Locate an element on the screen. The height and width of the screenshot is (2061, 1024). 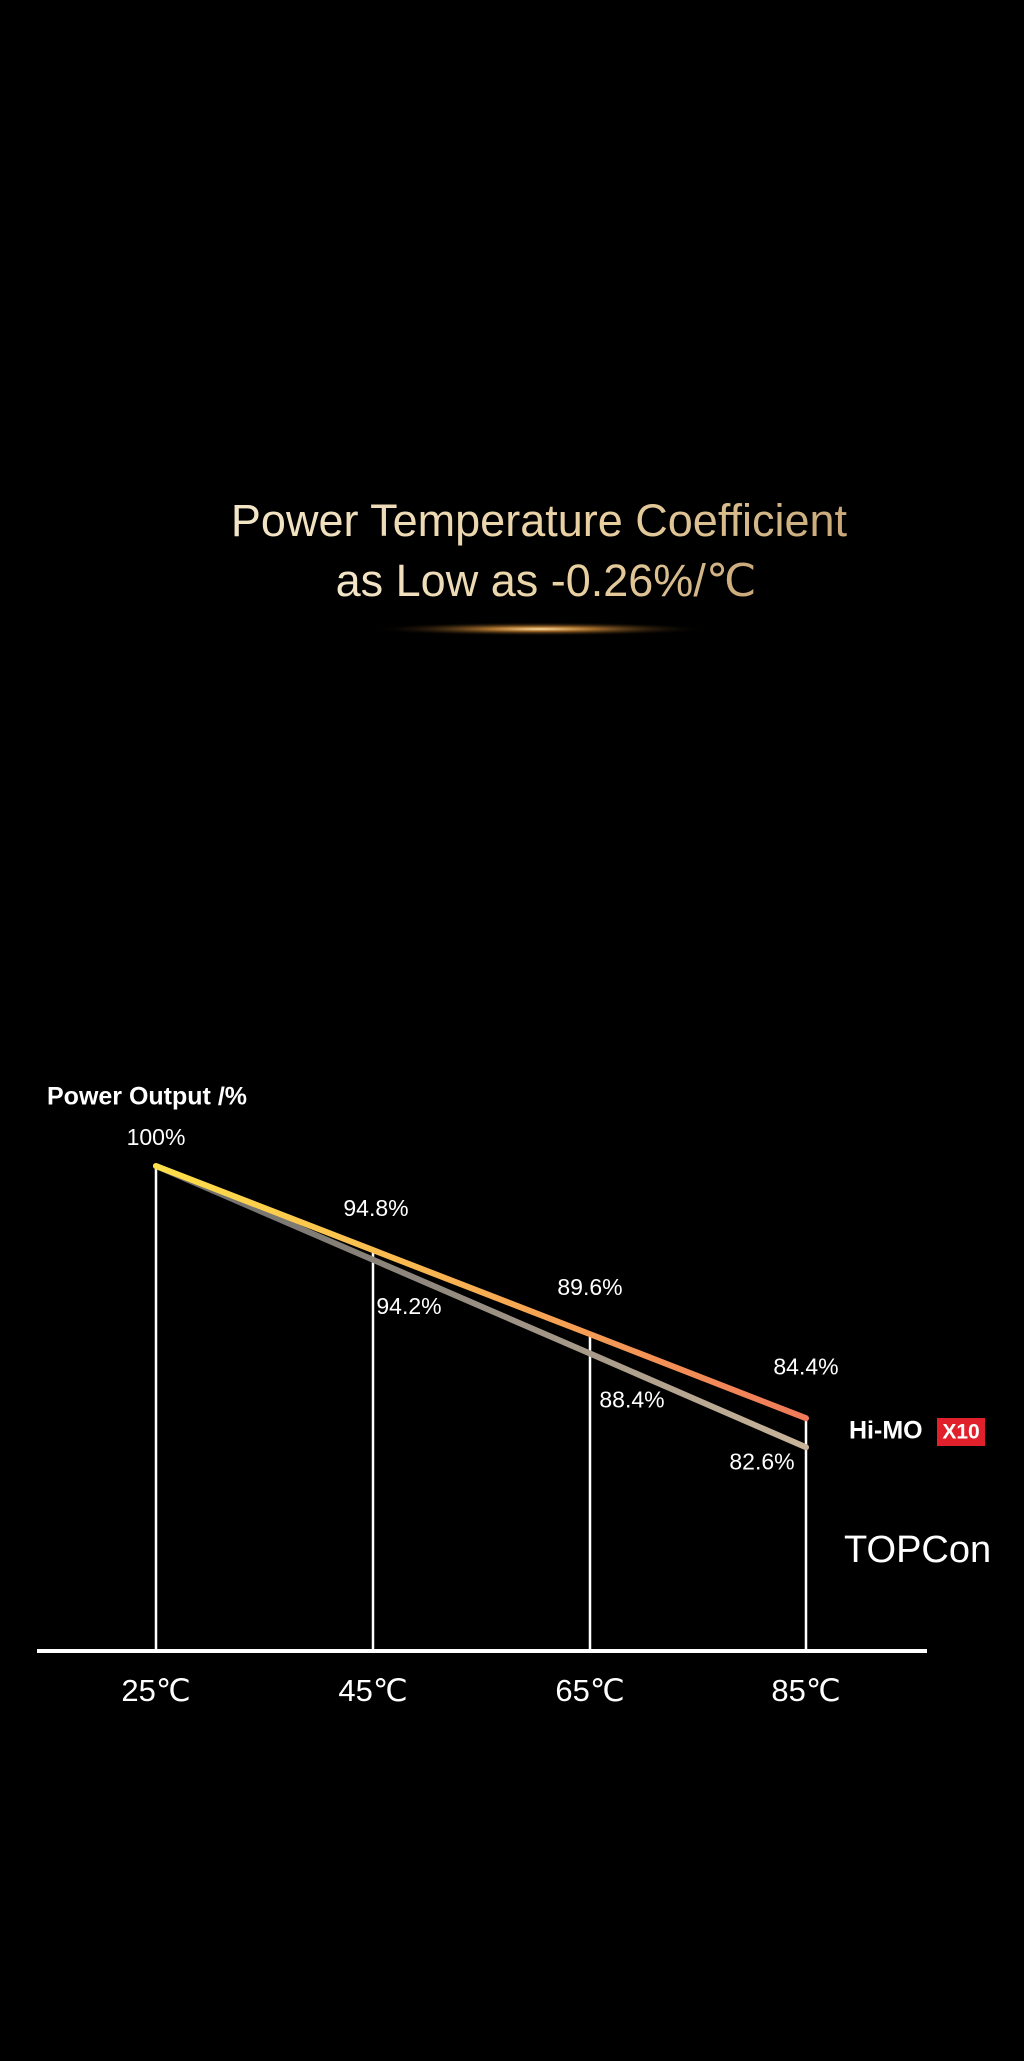
legend-label: Hi-MO is located at coordinates (886, 1431).